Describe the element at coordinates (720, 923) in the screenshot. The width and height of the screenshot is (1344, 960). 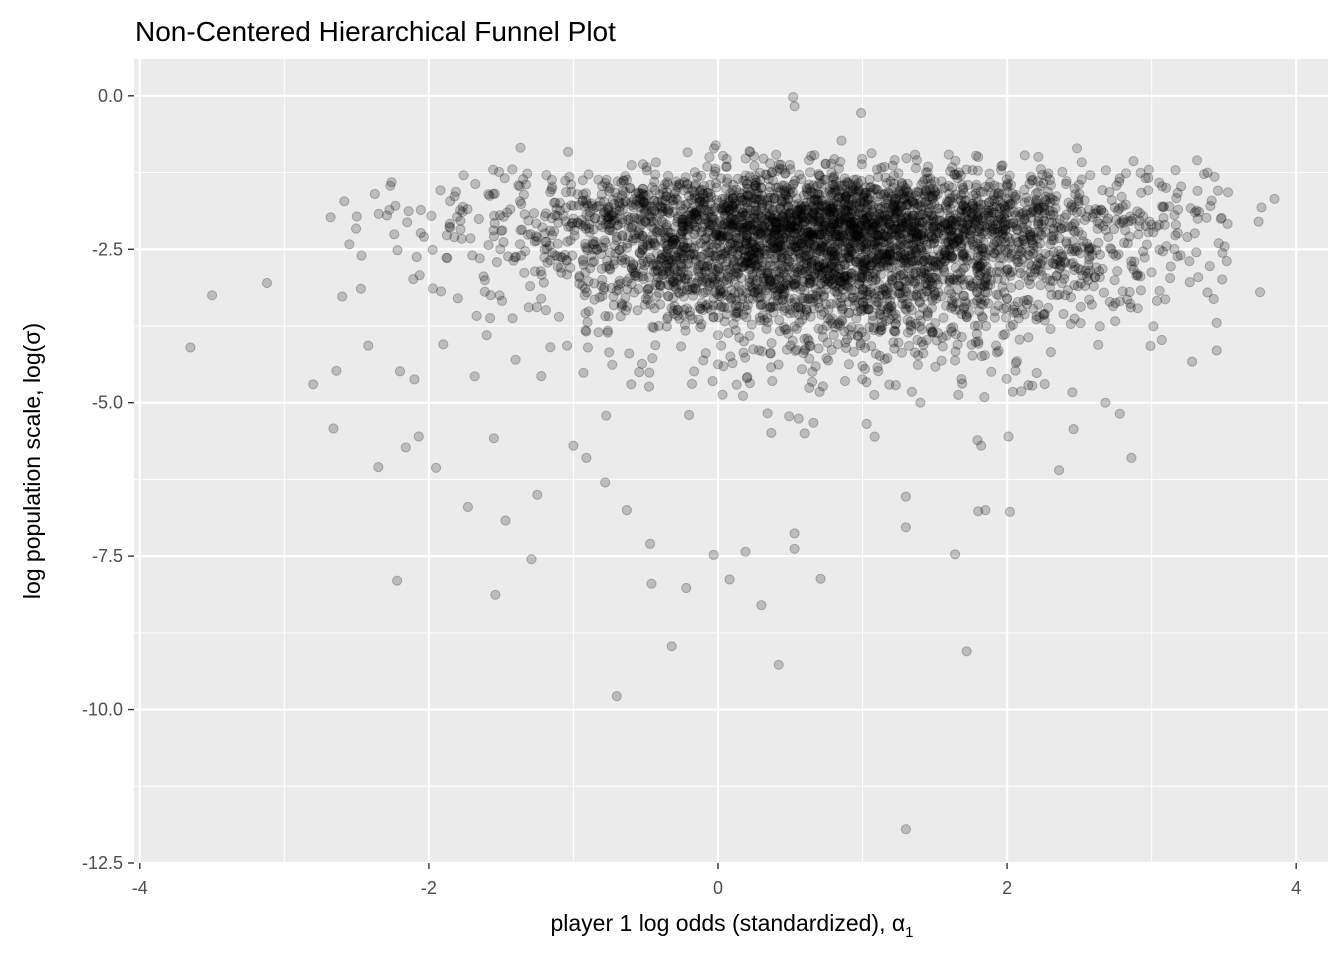
I see `x-axis-title-text: player 1 log odds (standardized),` at that location.